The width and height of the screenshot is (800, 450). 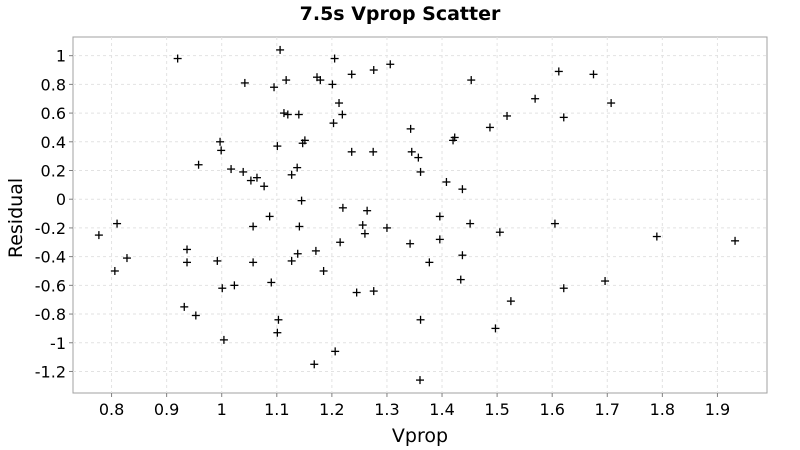 I want to click on x-tick-label: 1.9, so click(x=717, y=409).